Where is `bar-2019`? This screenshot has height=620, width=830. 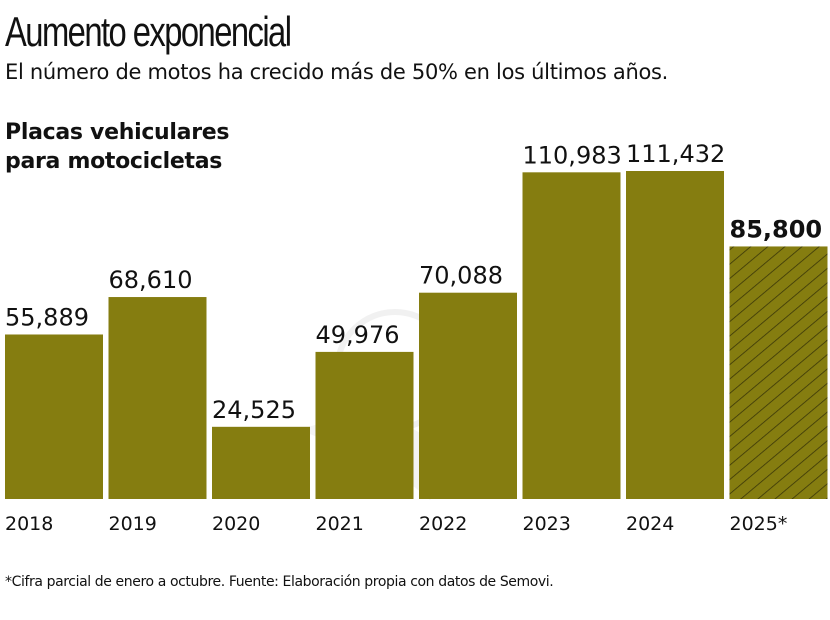 bar-2019 is located at coordinates (157, 398).